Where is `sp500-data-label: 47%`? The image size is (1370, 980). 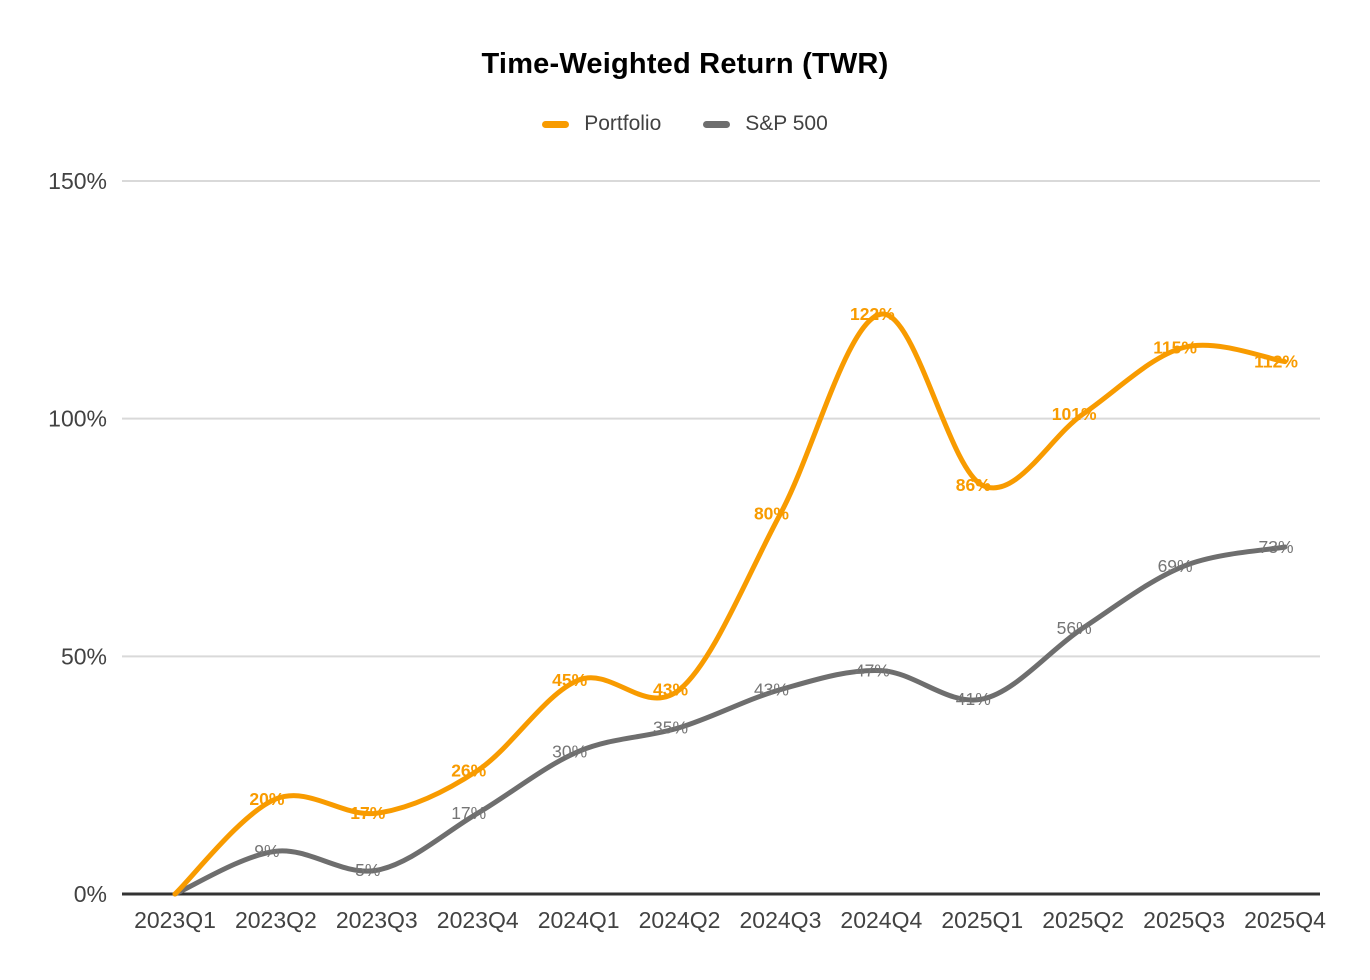
sp500-data-label: 47% is located at coordinates (872, 671).